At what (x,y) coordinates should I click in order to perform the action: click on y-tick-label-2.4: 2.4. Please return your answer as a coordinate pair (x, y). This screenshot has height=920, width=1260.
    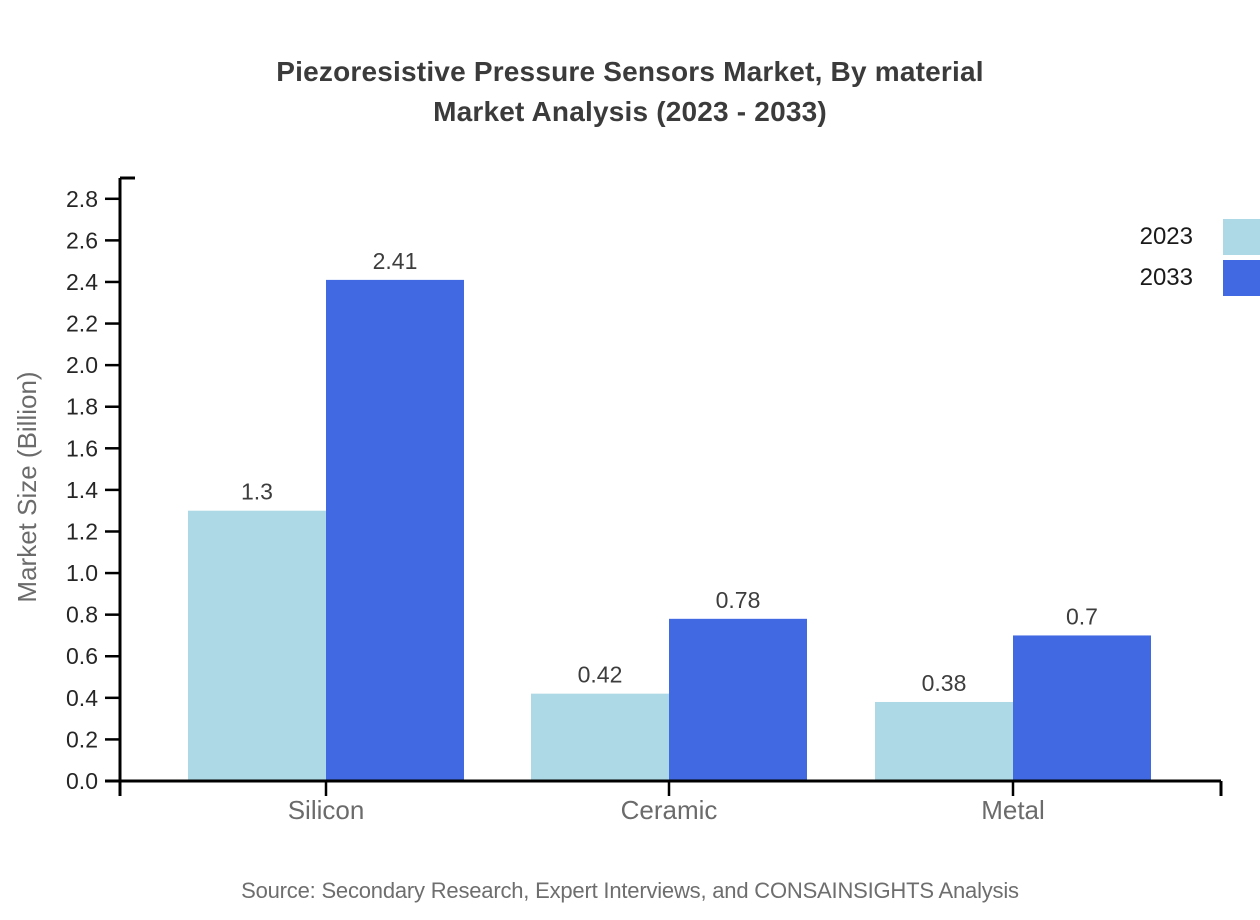
    Looking at the image, I should click on (82, 282).